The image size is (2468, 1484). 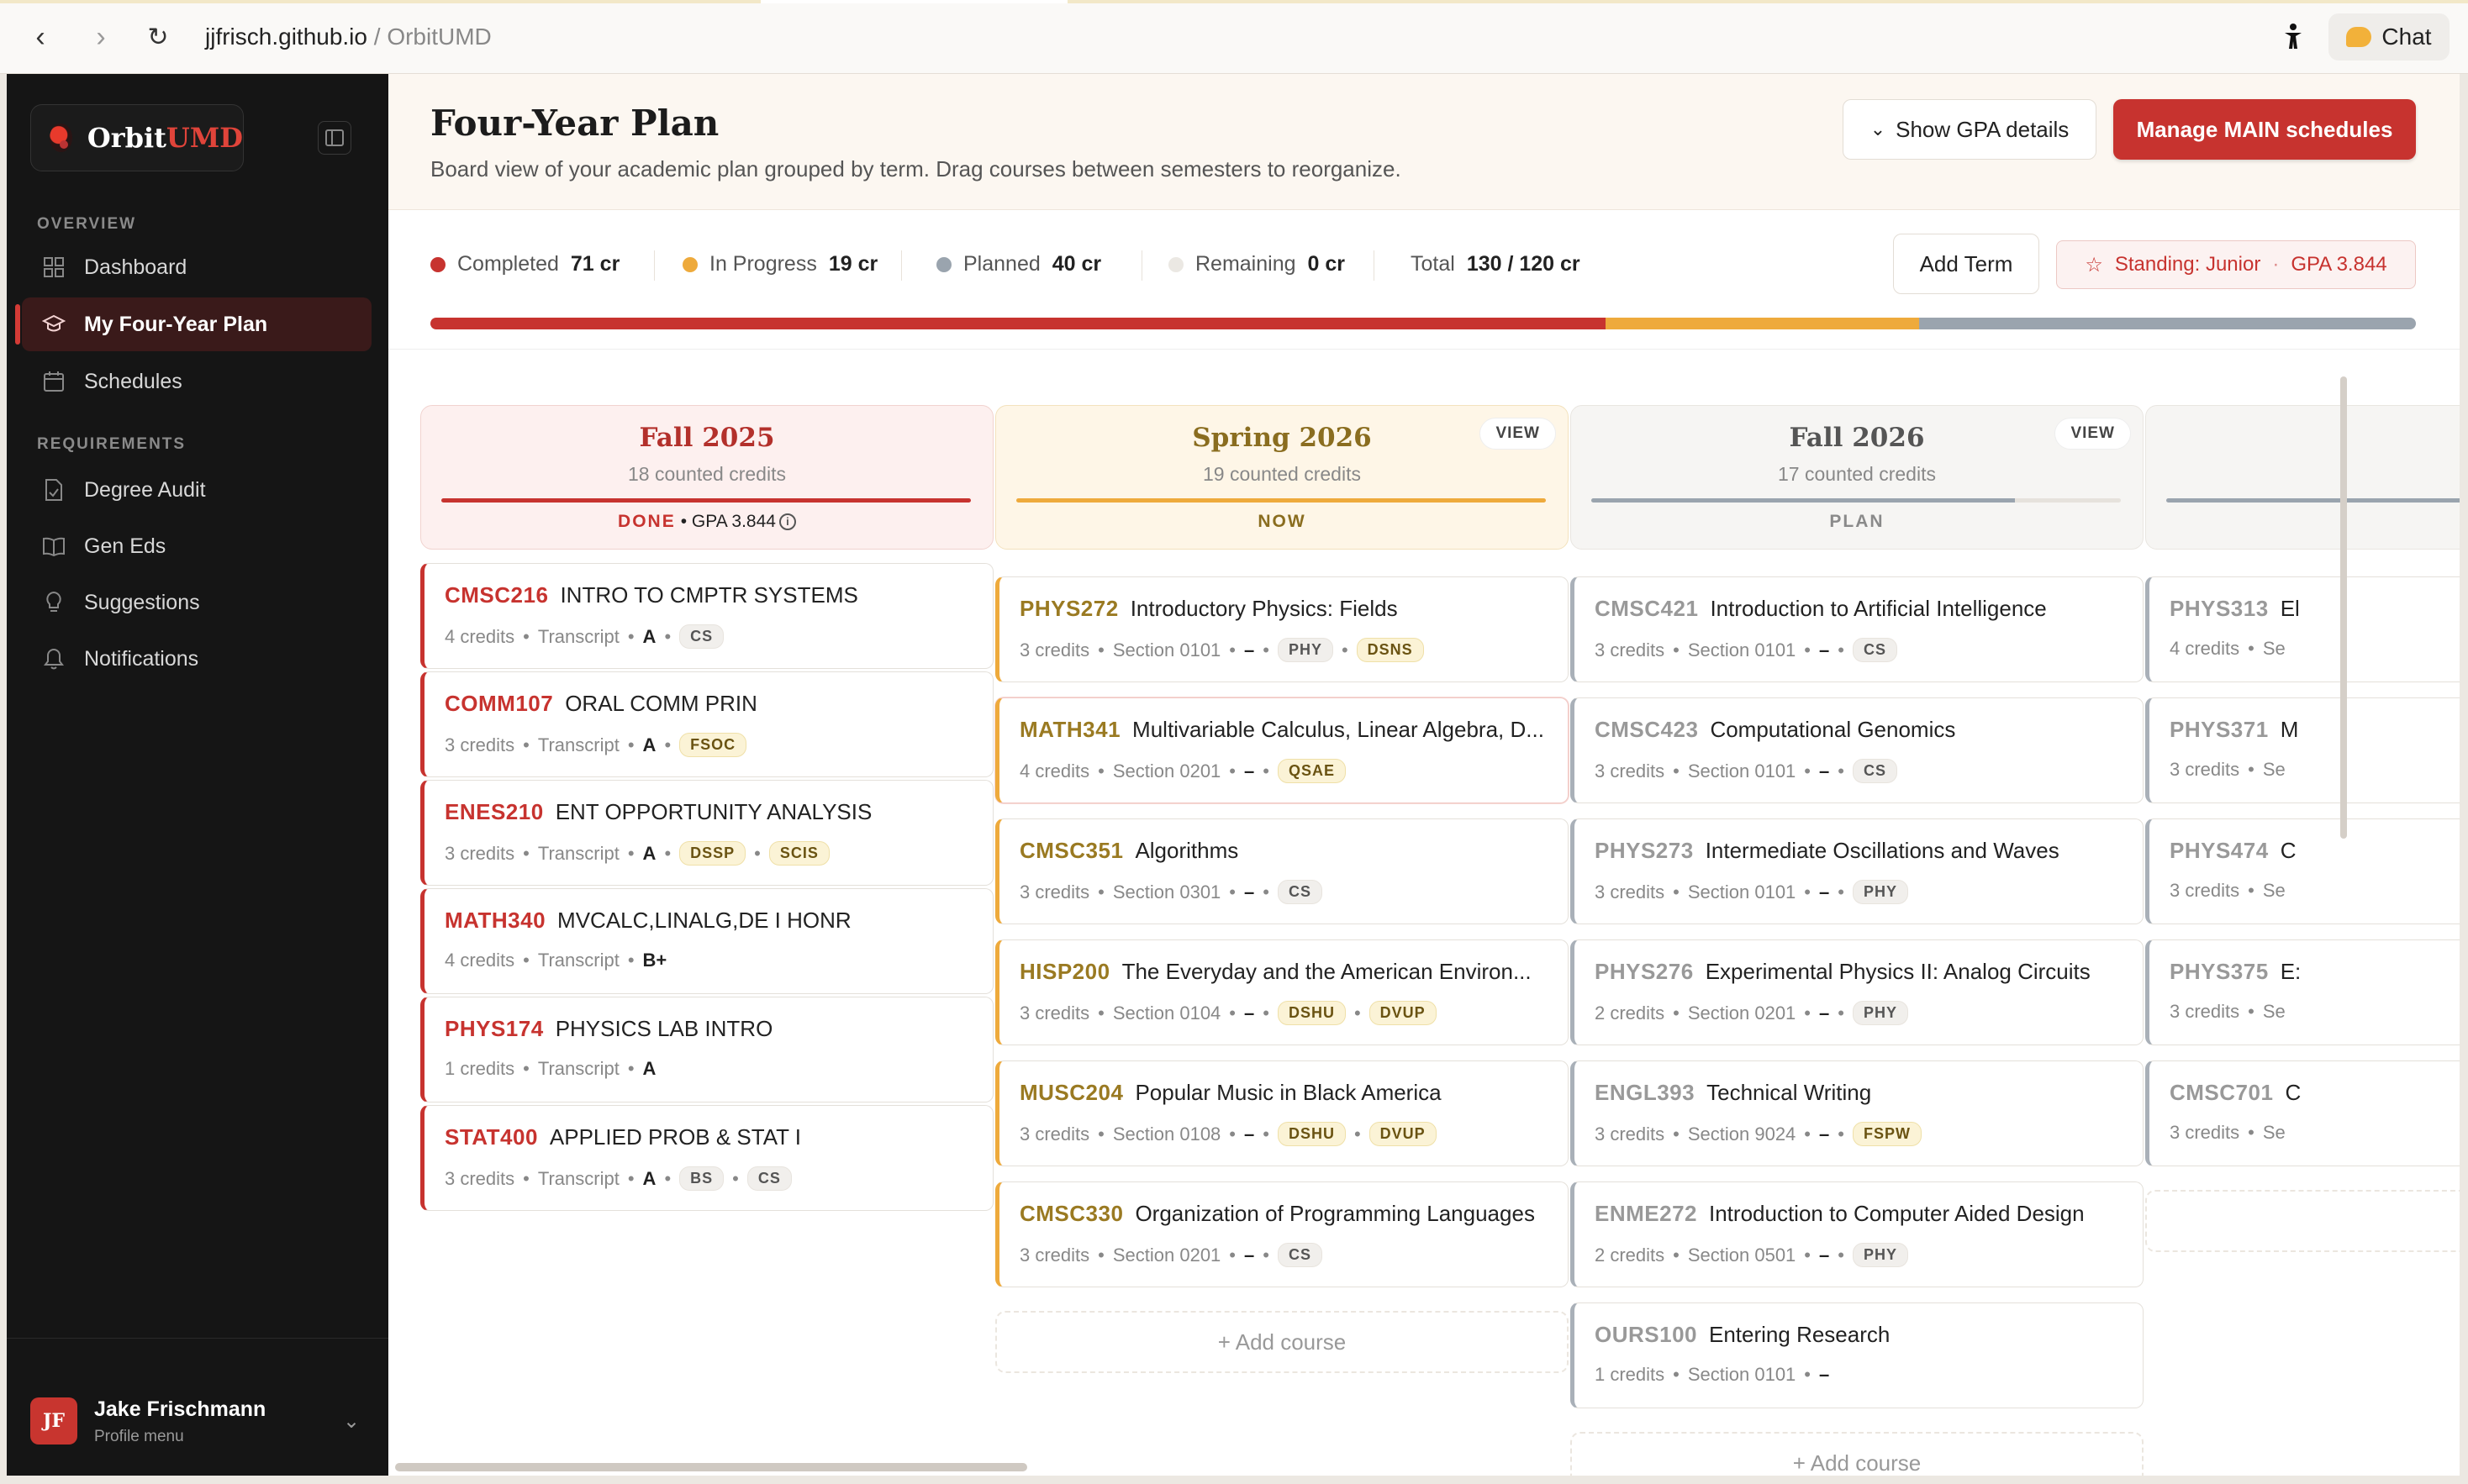 I want to click on sidebar-item-label: Notifications, so click(x=141, y=658).